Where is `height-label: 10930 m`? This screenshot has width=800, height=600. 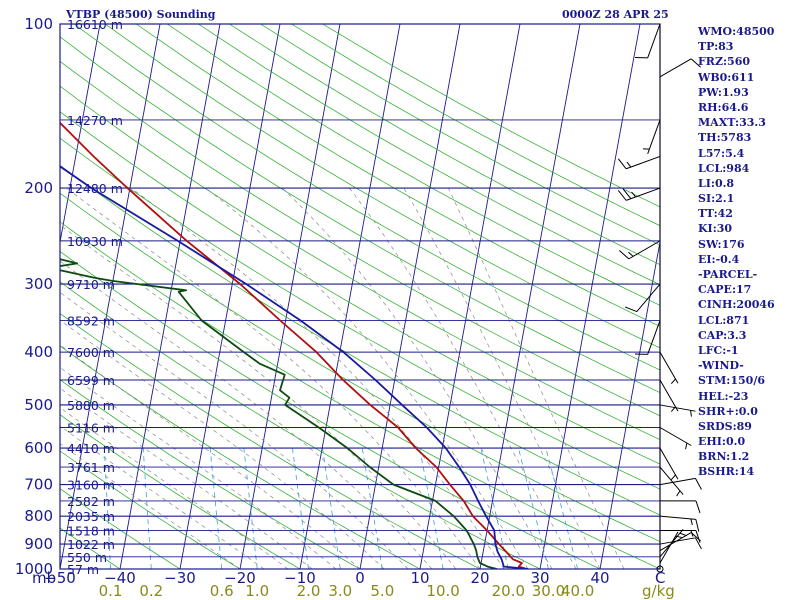 height-label: 10930 m is located at coordinates (95, 241).